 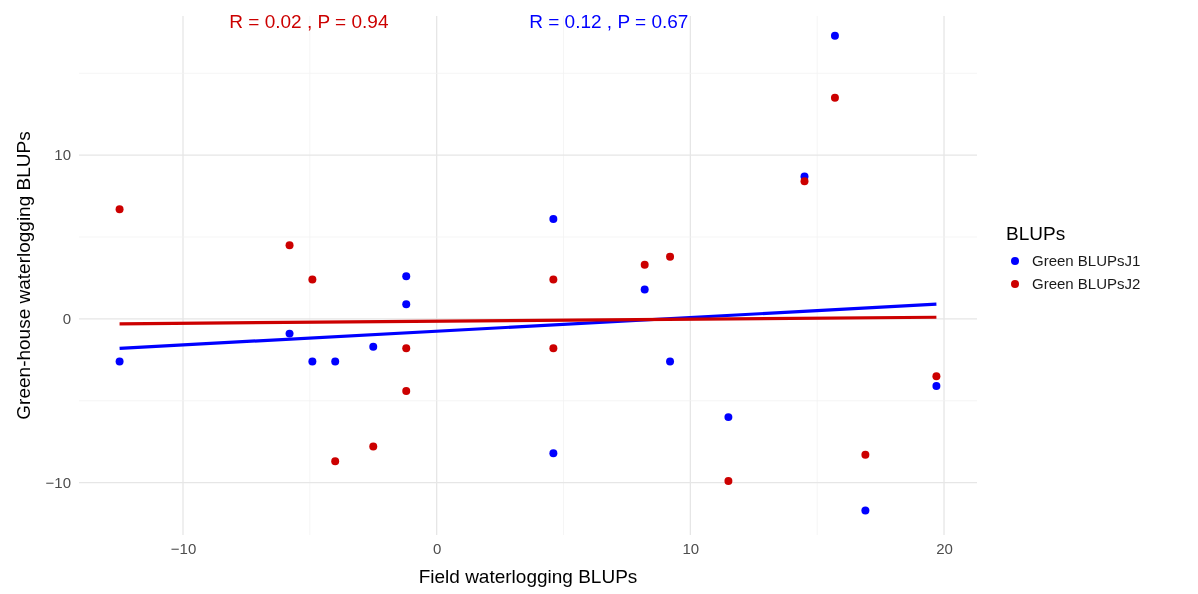 What do you see at coordinates (58, 482) in the screenshot?
I see `y-tick-label: −10` at bounding box center [58, 482].